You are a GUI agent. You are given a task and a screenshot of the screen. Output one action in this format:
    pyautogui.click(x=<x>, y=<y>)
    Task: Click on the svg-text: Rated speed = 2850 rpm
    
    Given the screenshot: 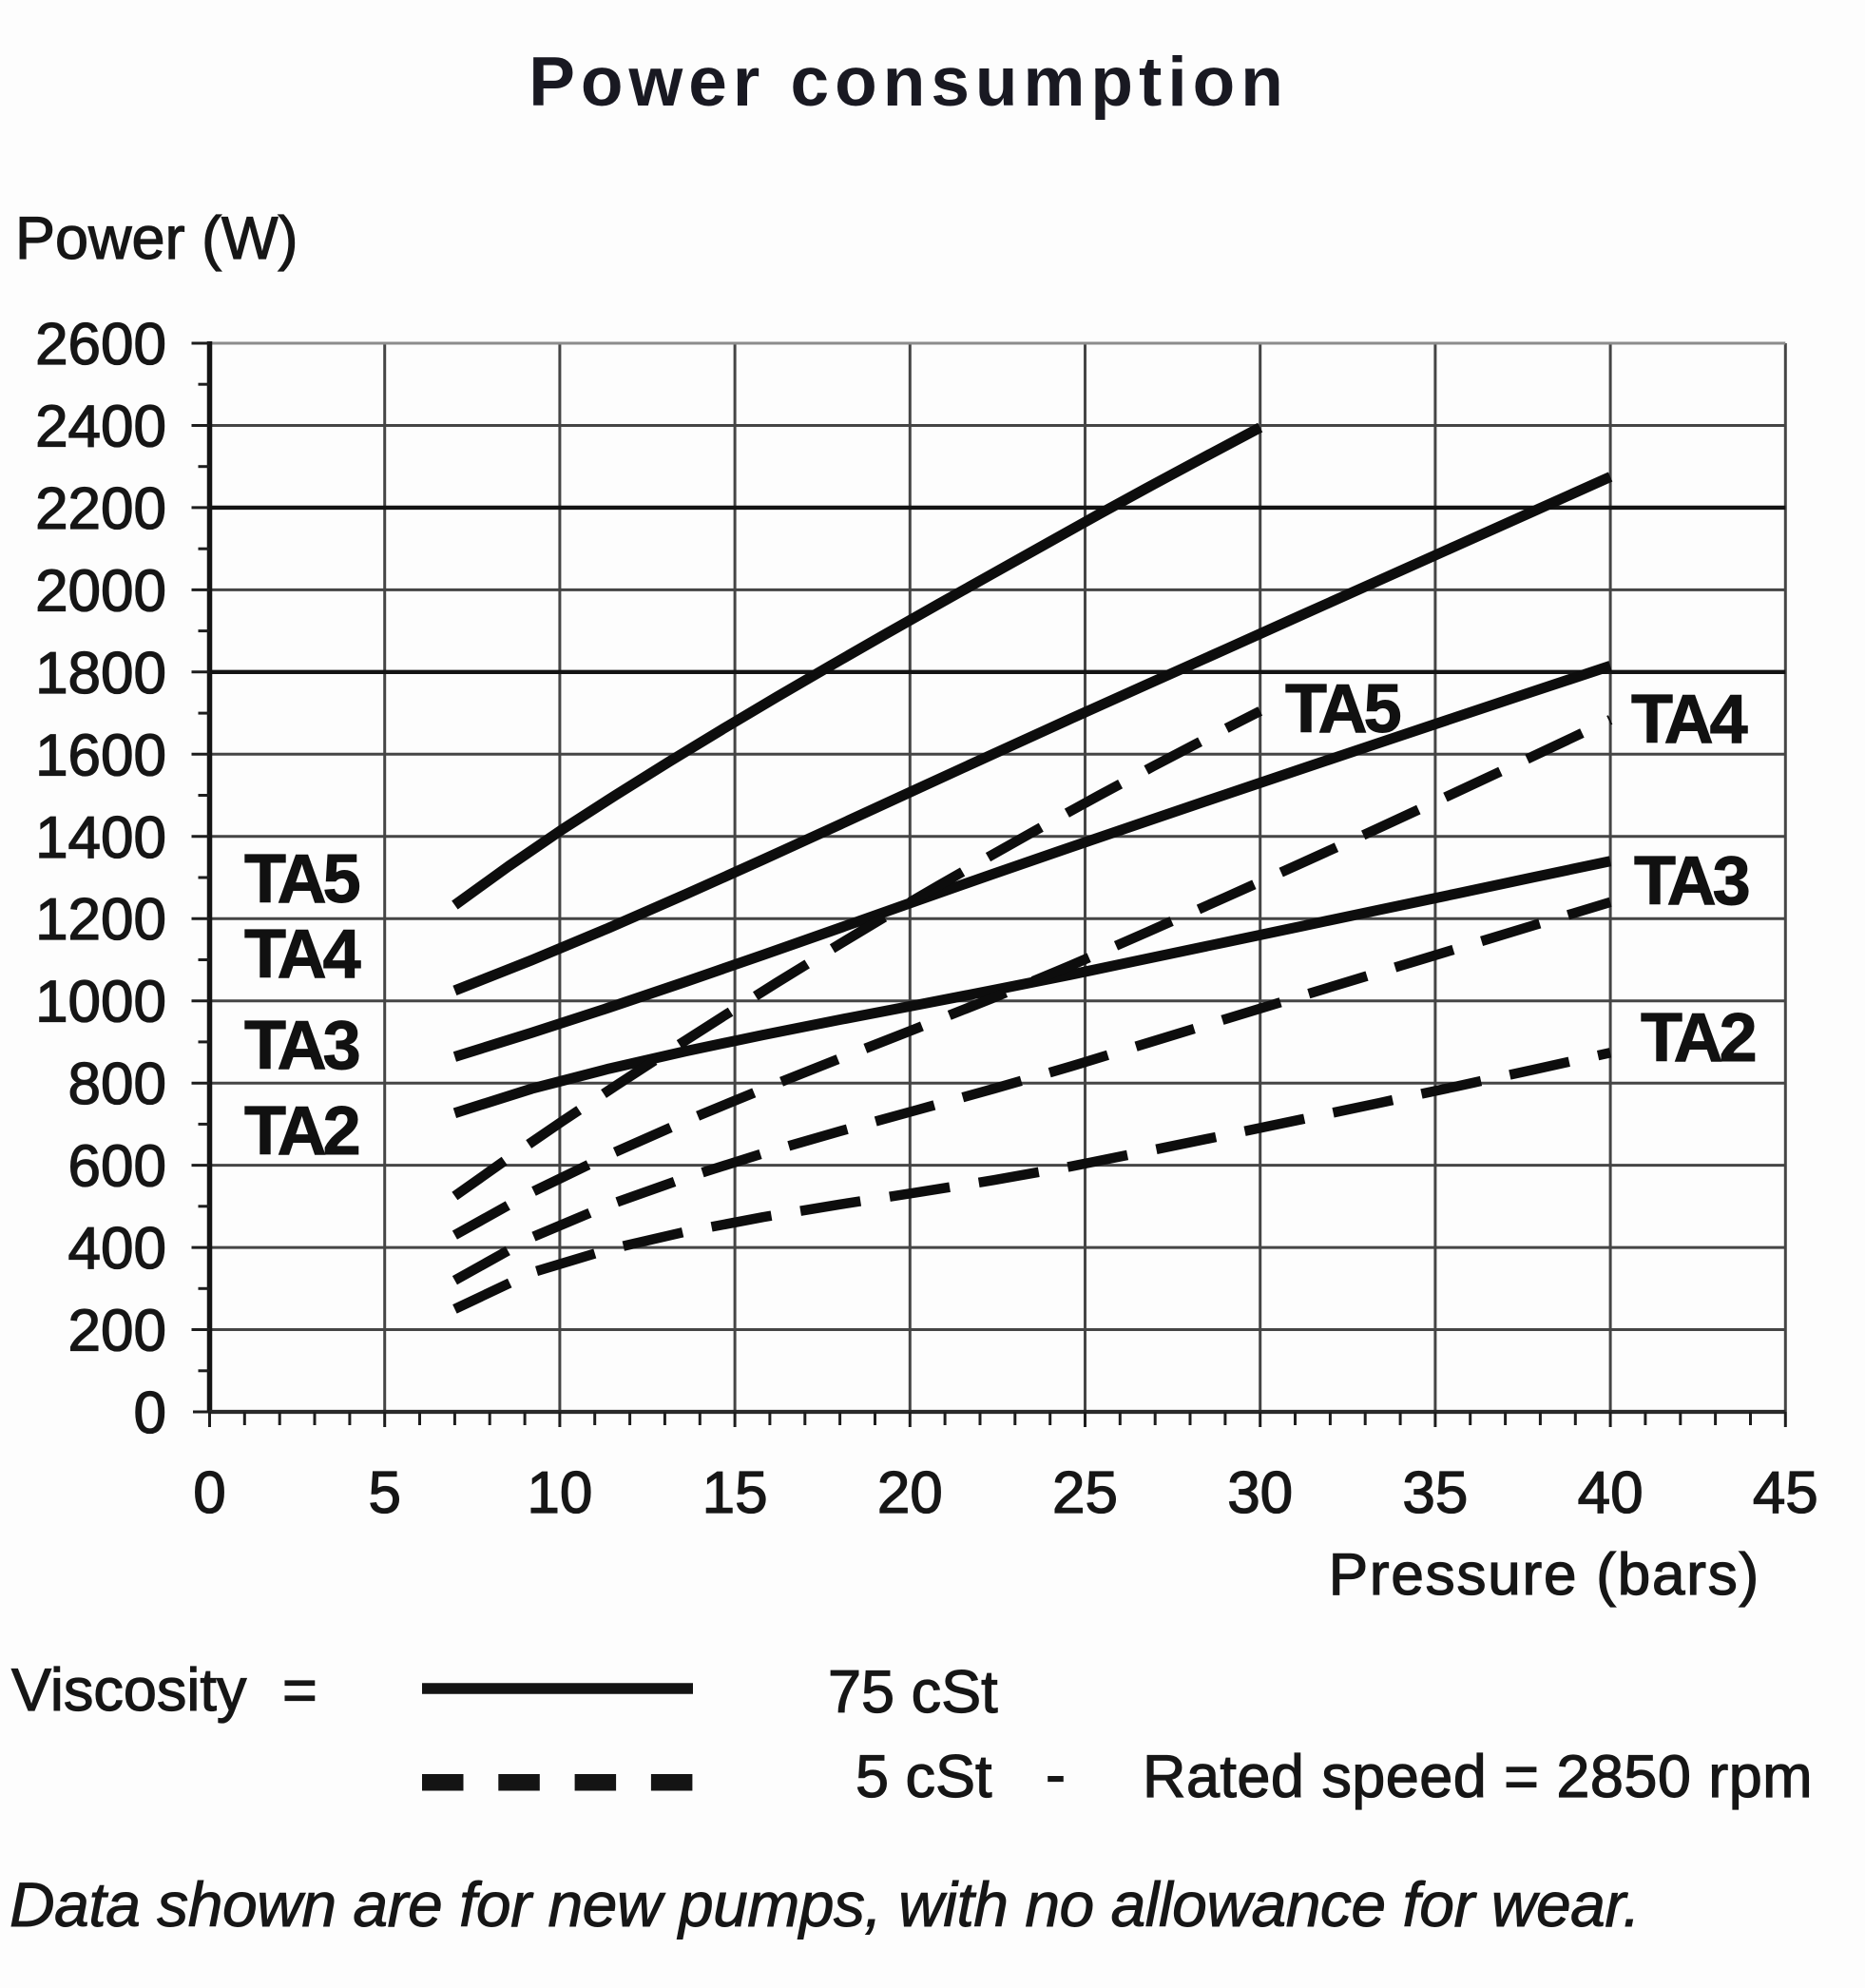 What is the action you would take?
    pyautogui.click(x=1478, y=1777)
    